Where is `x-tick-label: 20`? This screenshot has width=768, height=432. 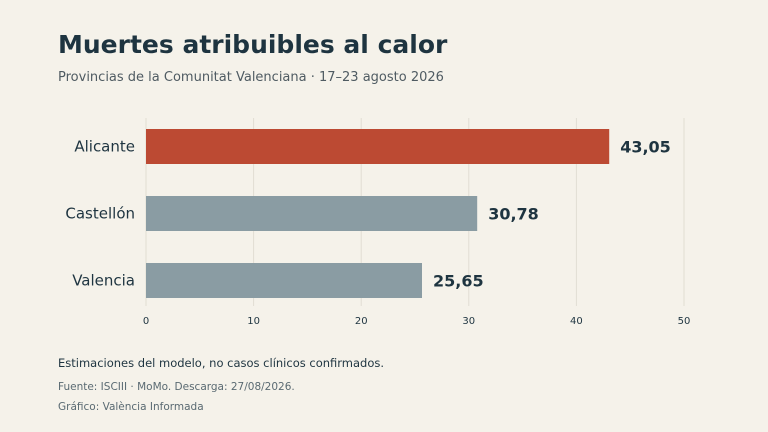
x-tick-label: 20 is located at coordinates (361, 321).